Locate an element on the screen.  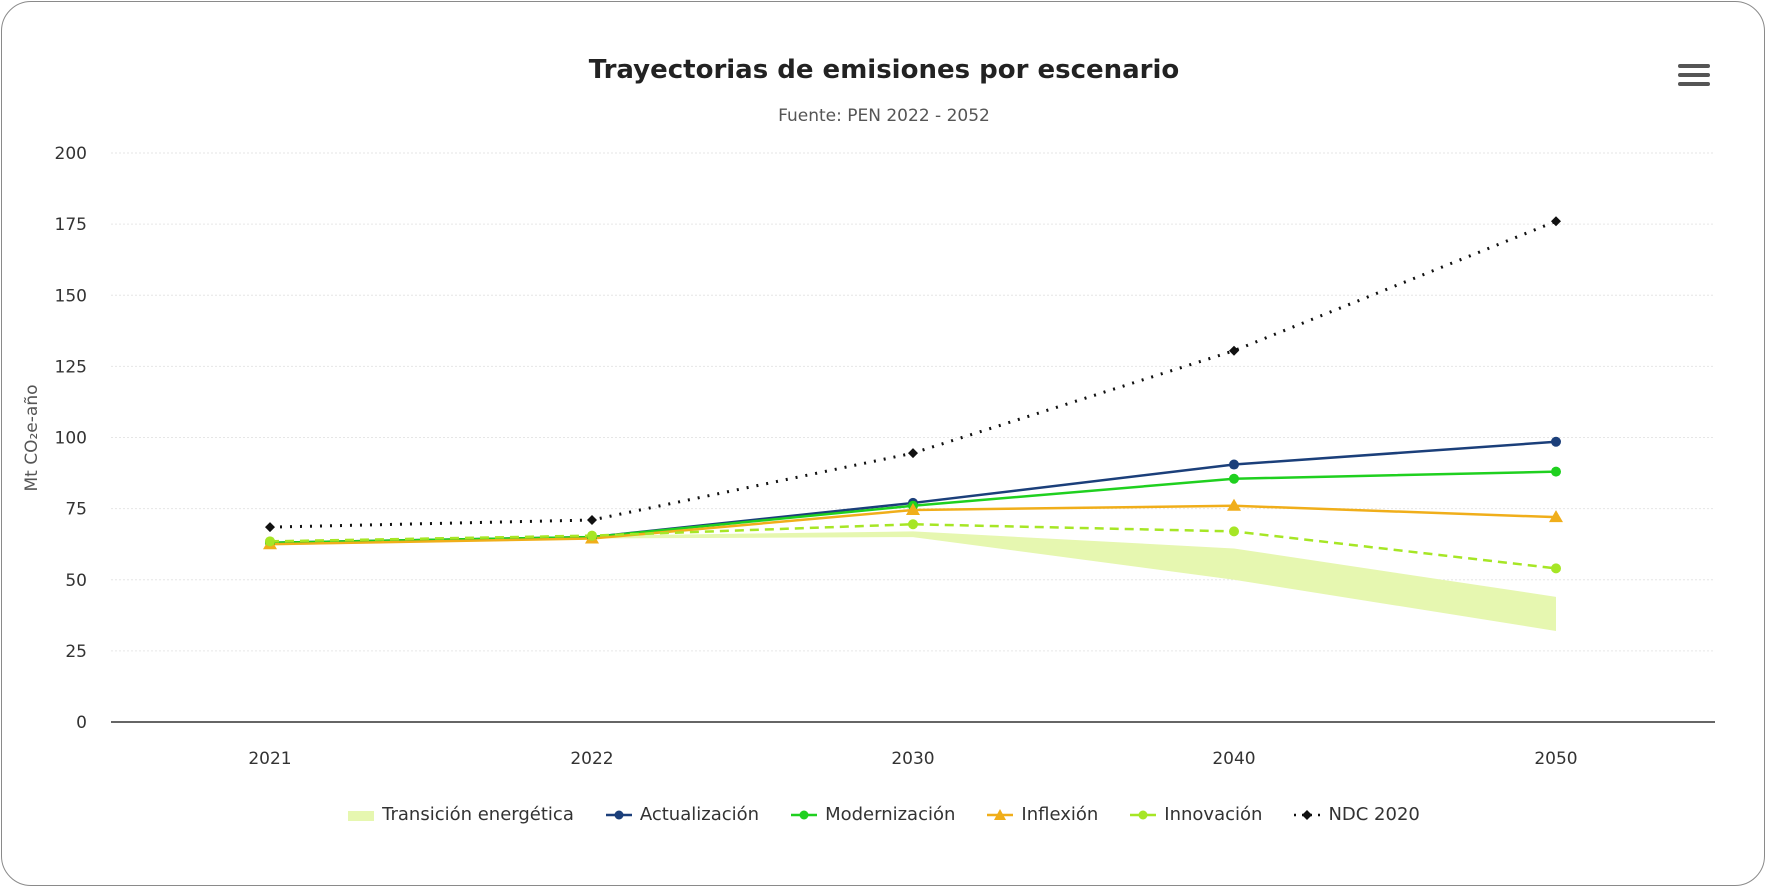
y-tick-label: 200 is located at coordinates (71, 154).